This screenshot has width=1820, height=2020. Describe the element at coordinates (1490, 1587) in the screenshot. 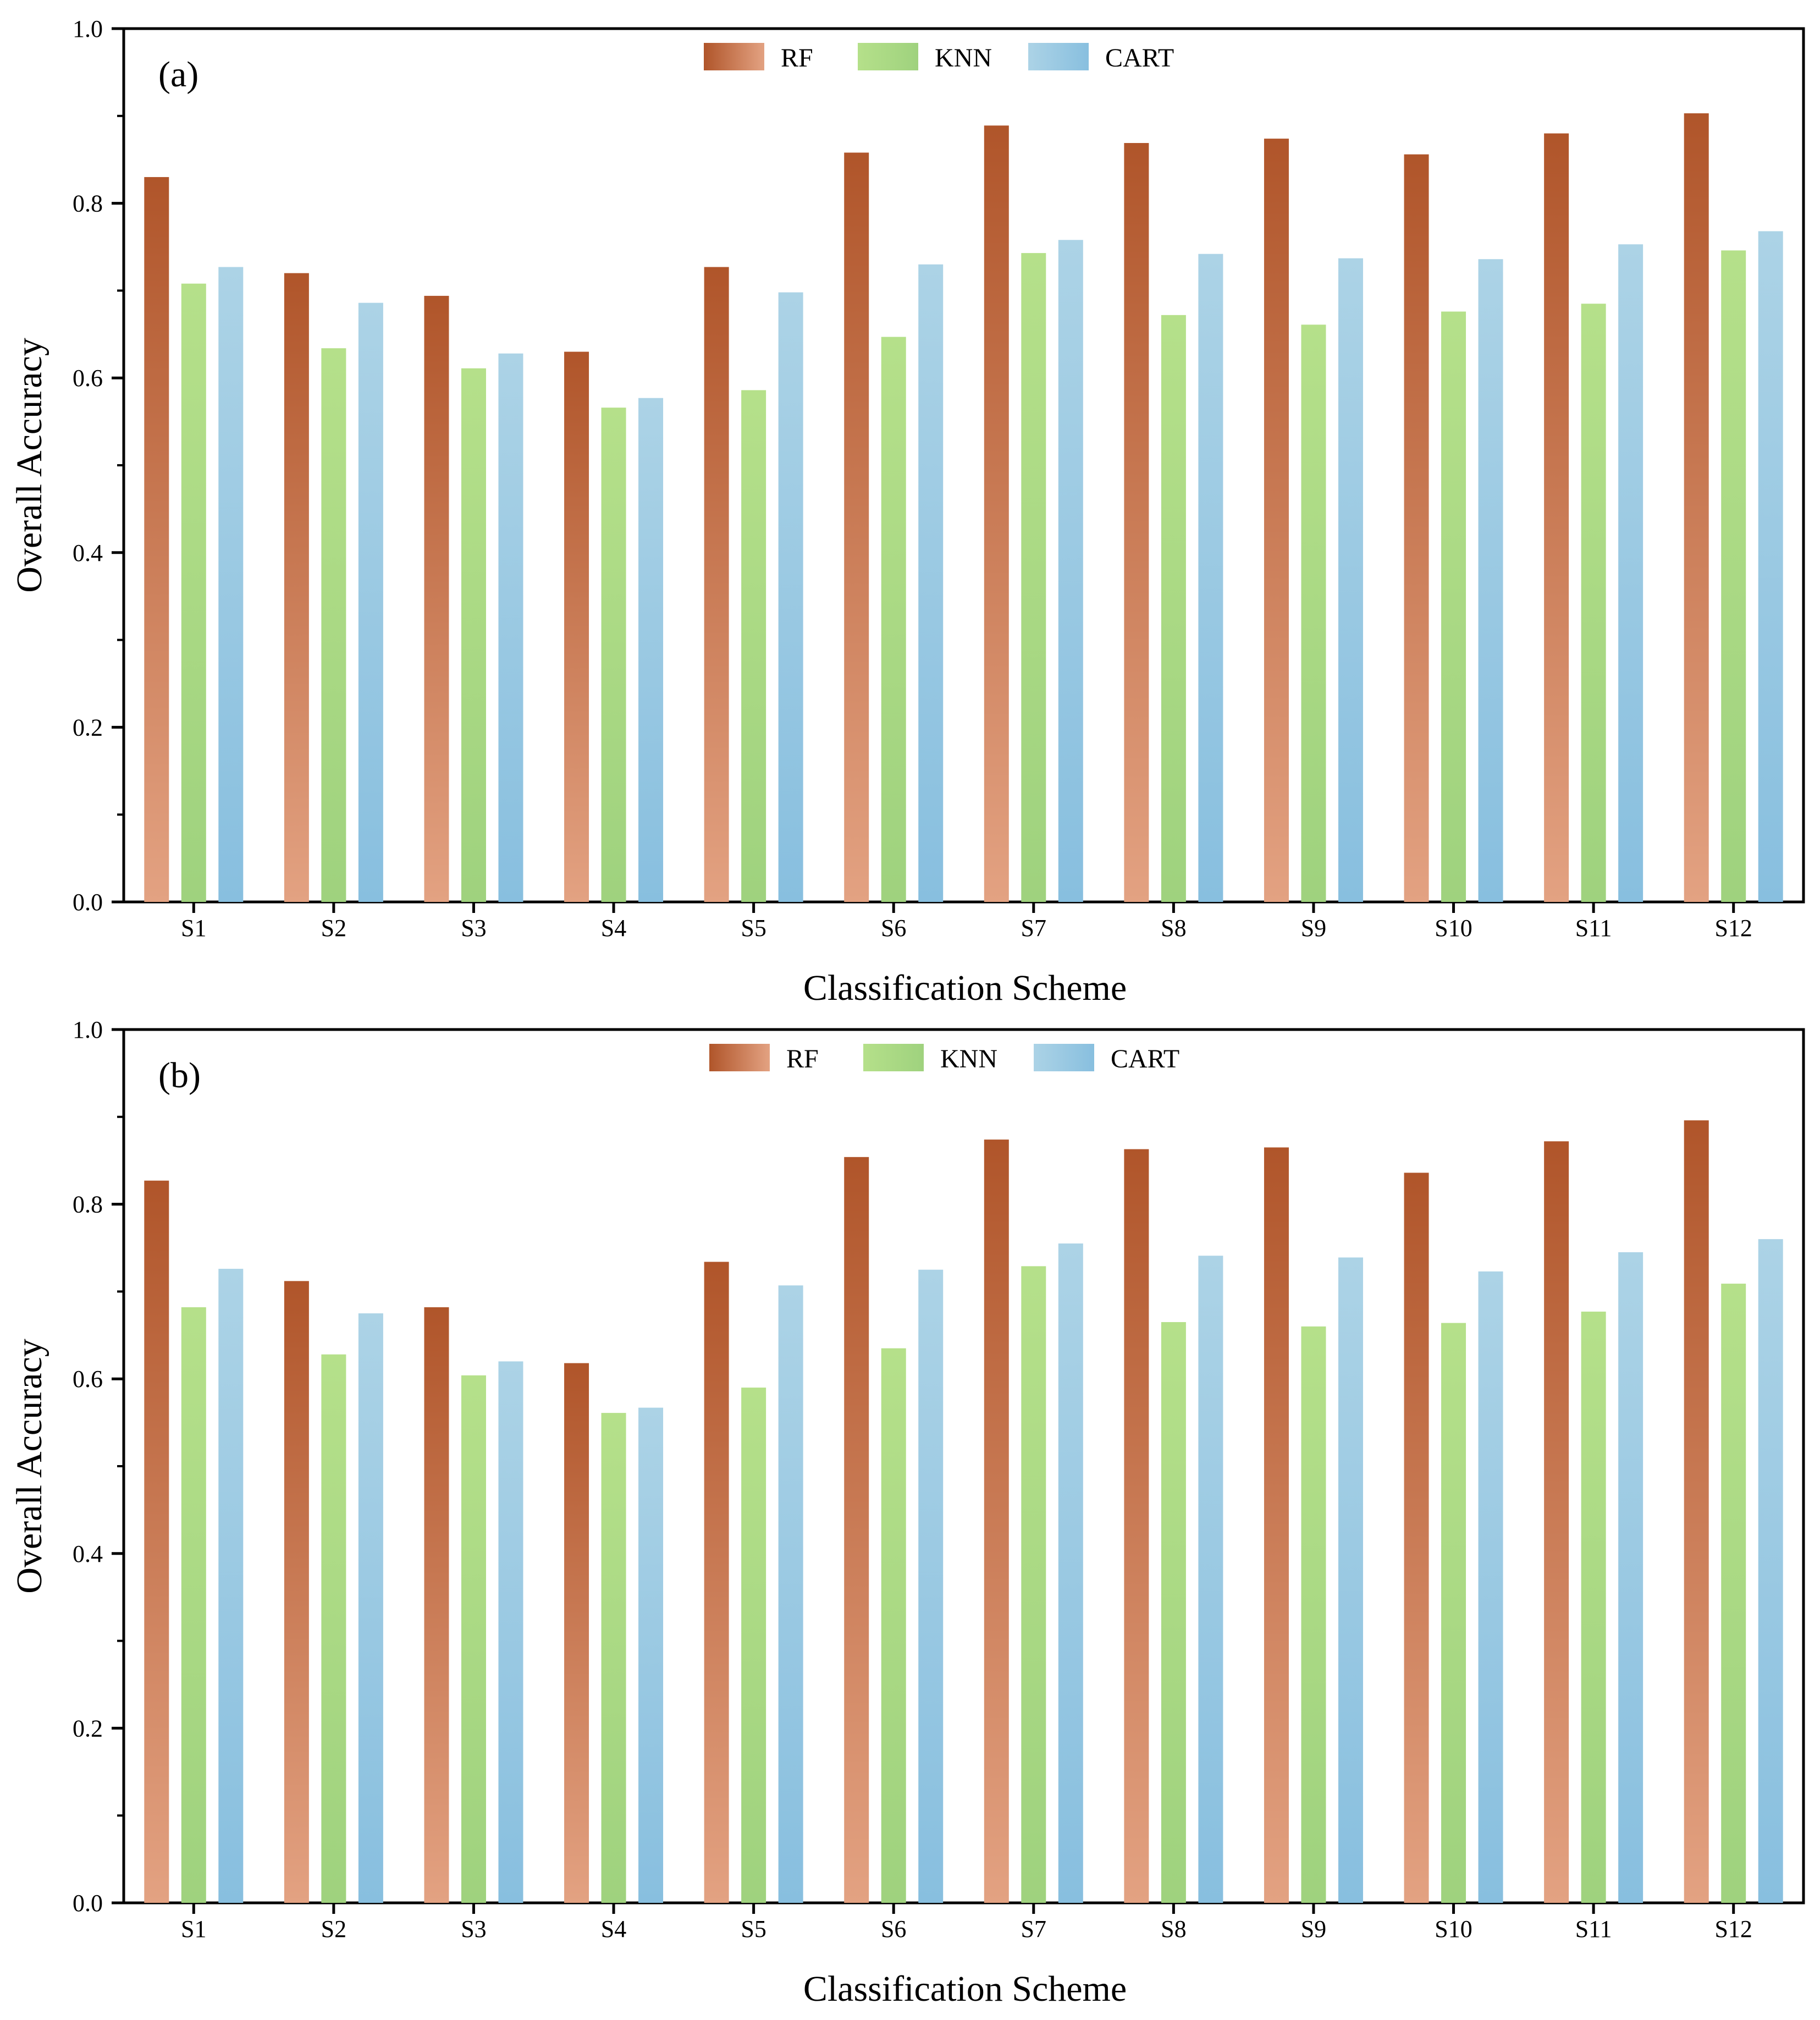

I see `bar-cart-s10` at that location.